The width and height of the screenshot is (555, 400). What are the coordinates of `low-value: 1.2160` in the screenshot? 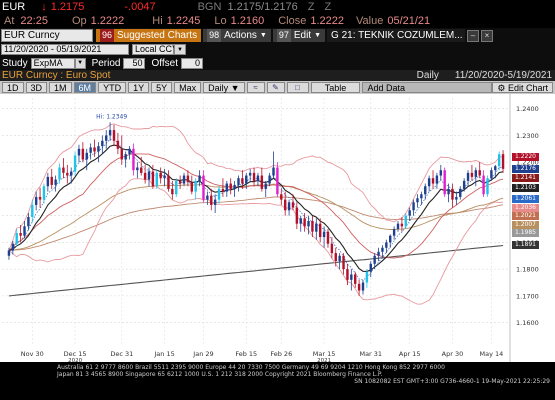 It's located at (247, 21).